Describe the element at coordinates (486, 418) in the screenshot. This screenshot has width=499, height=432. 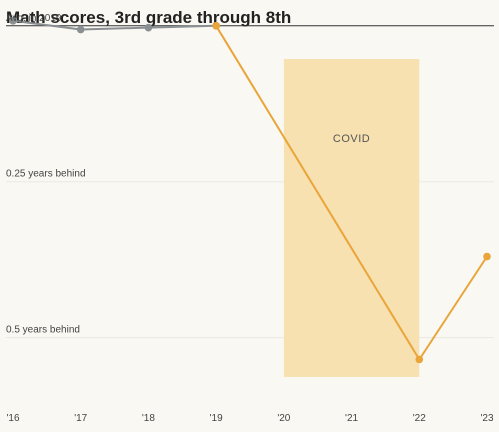
I see `x-tick-label-2023: '23` at that location.